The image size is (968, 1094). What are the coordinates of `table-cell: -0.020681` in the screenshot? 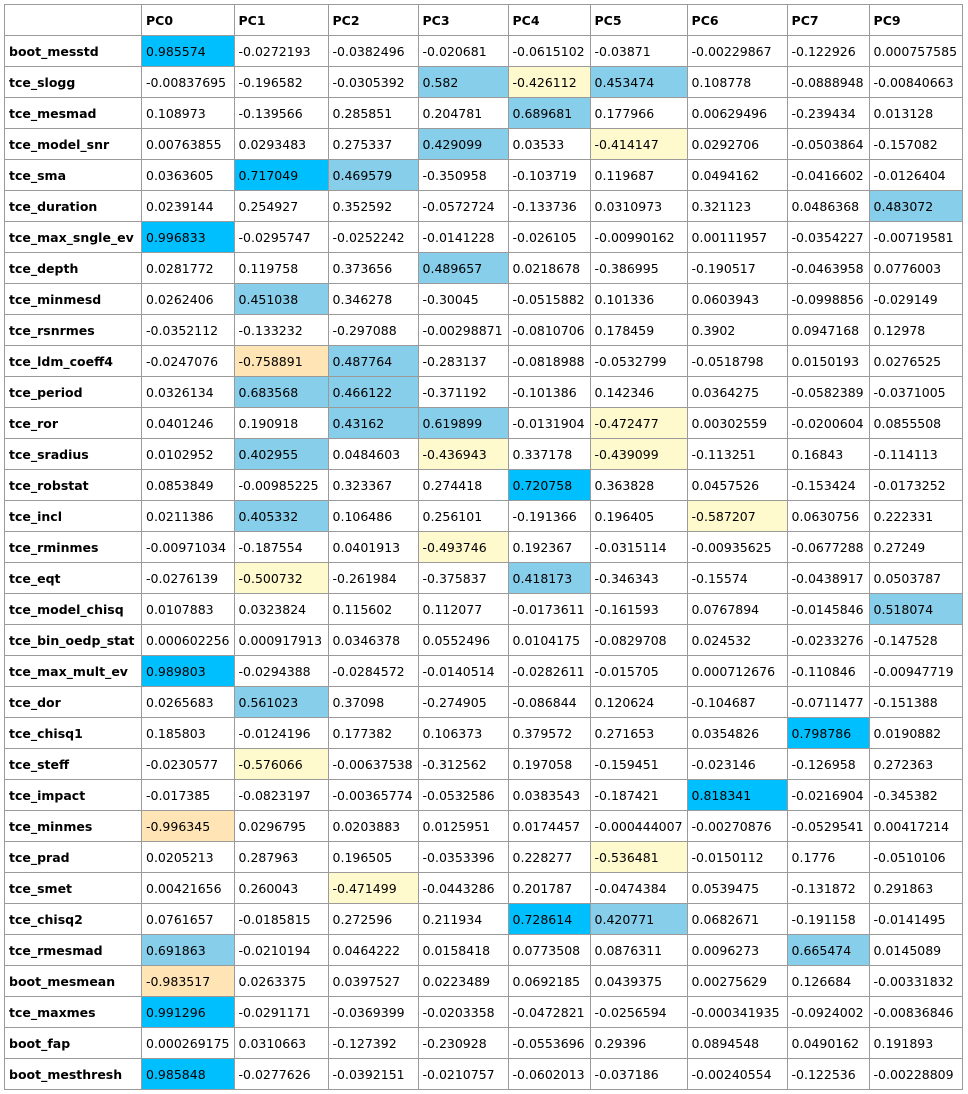 It's located at (463, 51).